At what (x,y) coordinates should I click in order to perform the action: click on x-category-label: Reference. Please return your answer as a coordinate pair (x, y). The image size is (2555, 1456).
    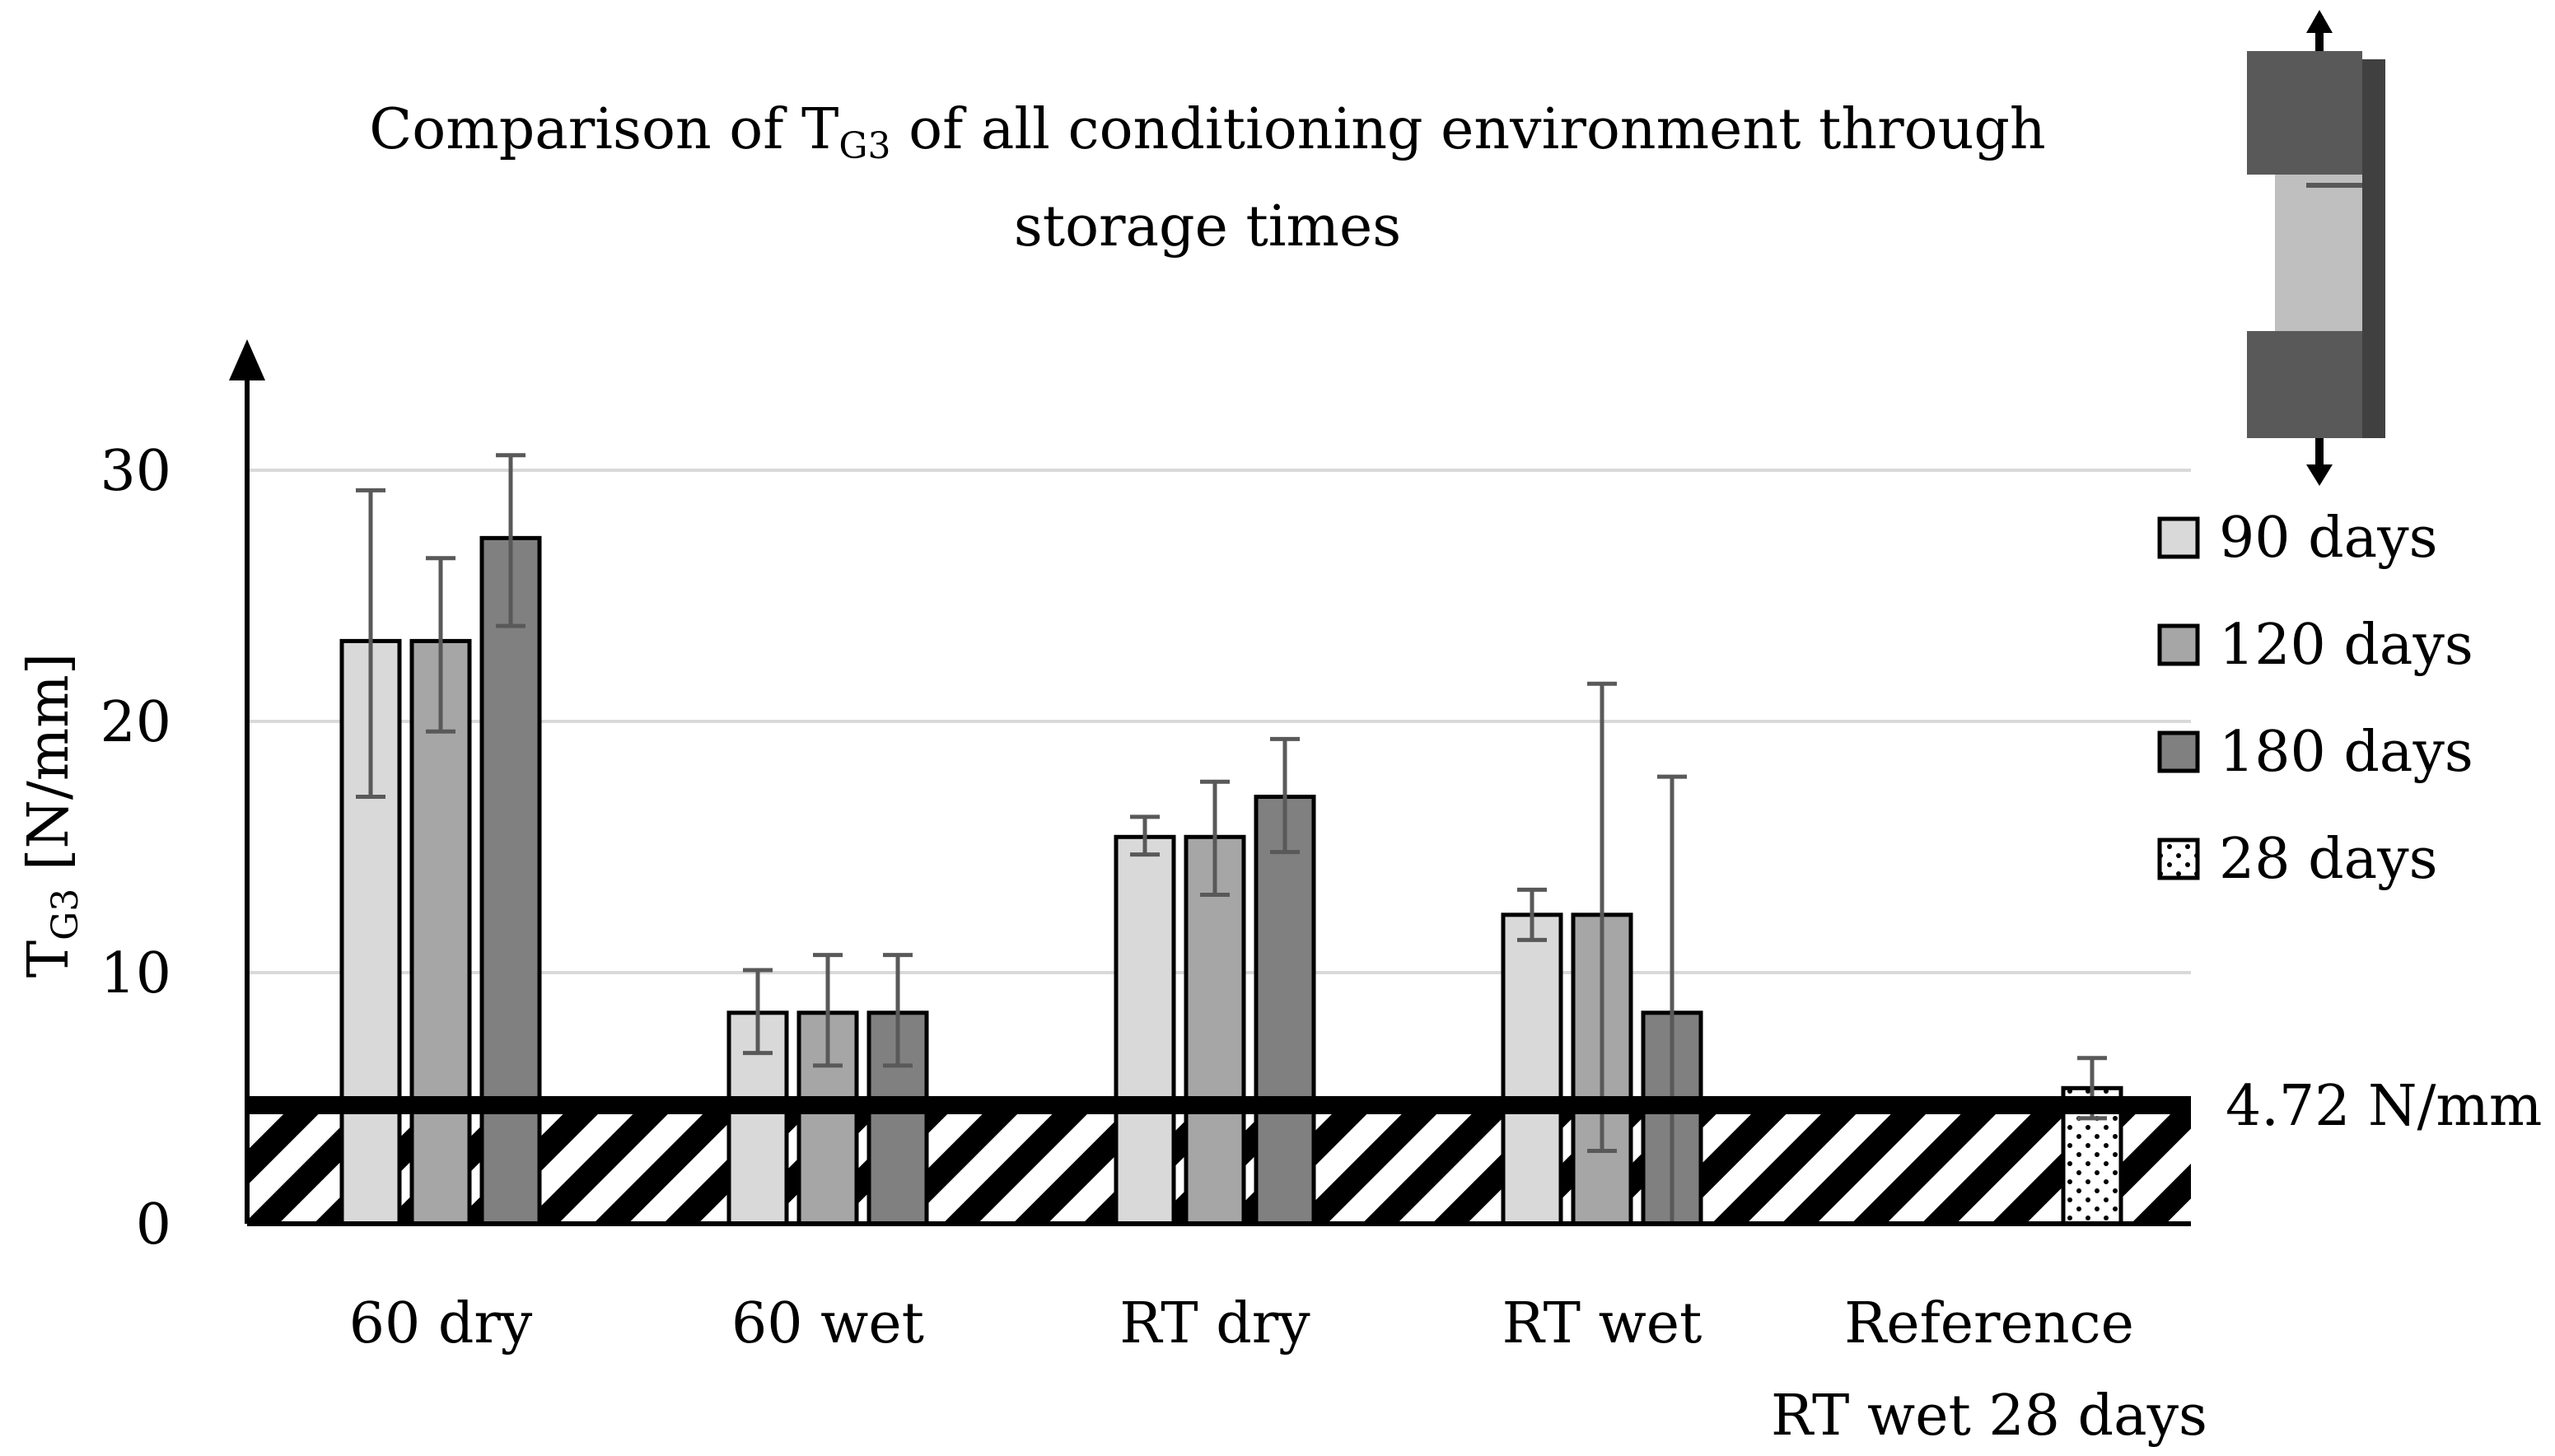
    Looking at the image, I should click on (1989, 1323).